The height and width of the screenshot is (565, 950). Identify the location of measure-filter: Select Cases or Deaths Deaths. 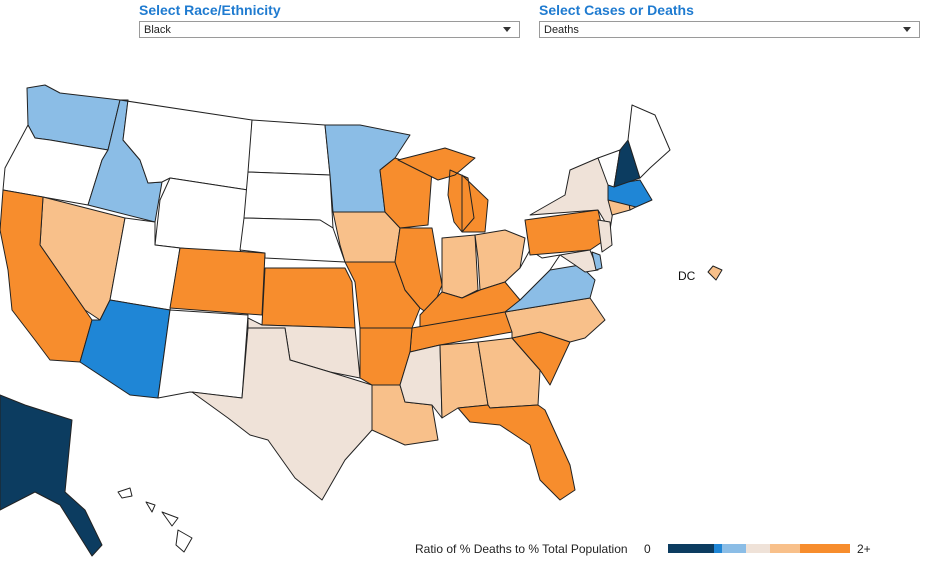
(729, 20).